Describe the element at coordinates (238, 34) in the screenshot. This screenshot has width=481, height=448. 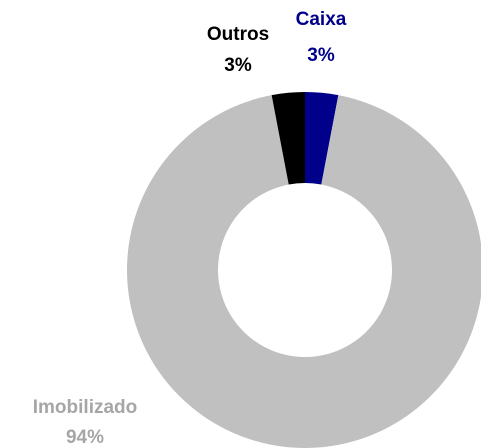
I see `slice-label: Outros` at that location.